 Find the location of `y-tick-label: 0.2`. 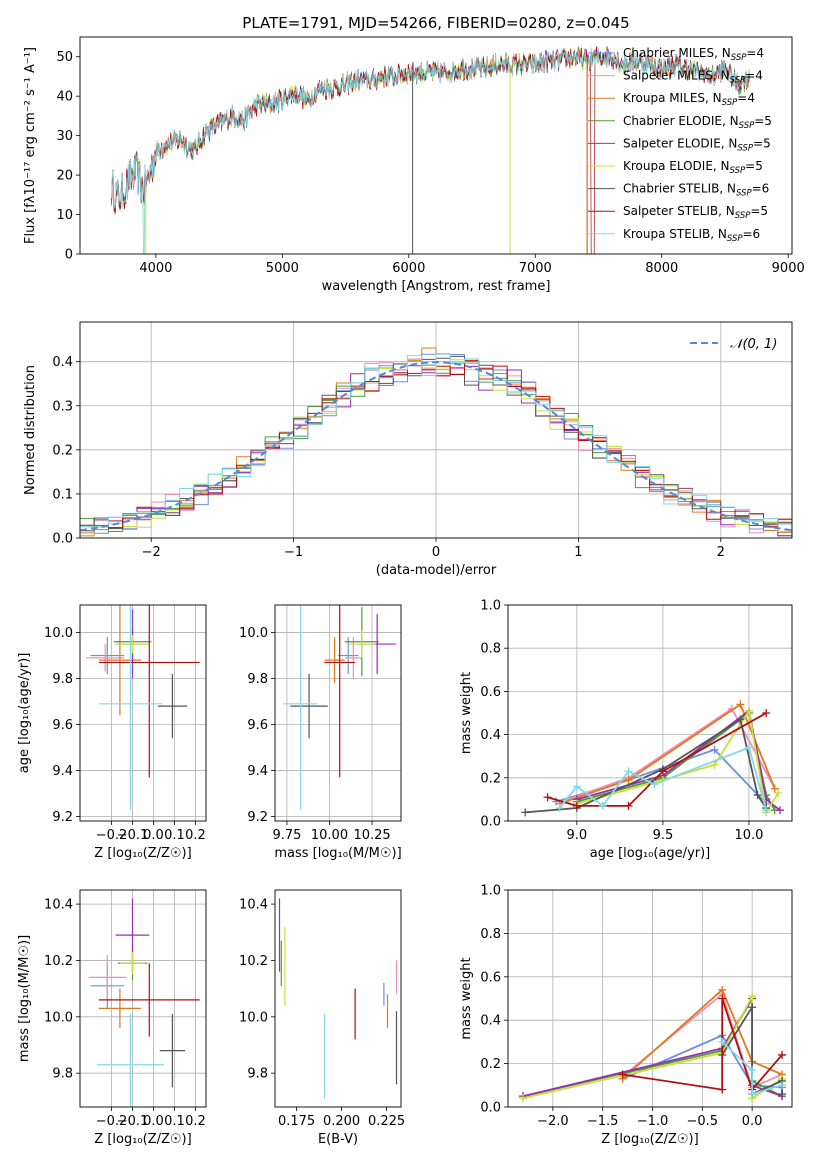

y-tick-label: 0.2 is located at coordinates (62, 450).